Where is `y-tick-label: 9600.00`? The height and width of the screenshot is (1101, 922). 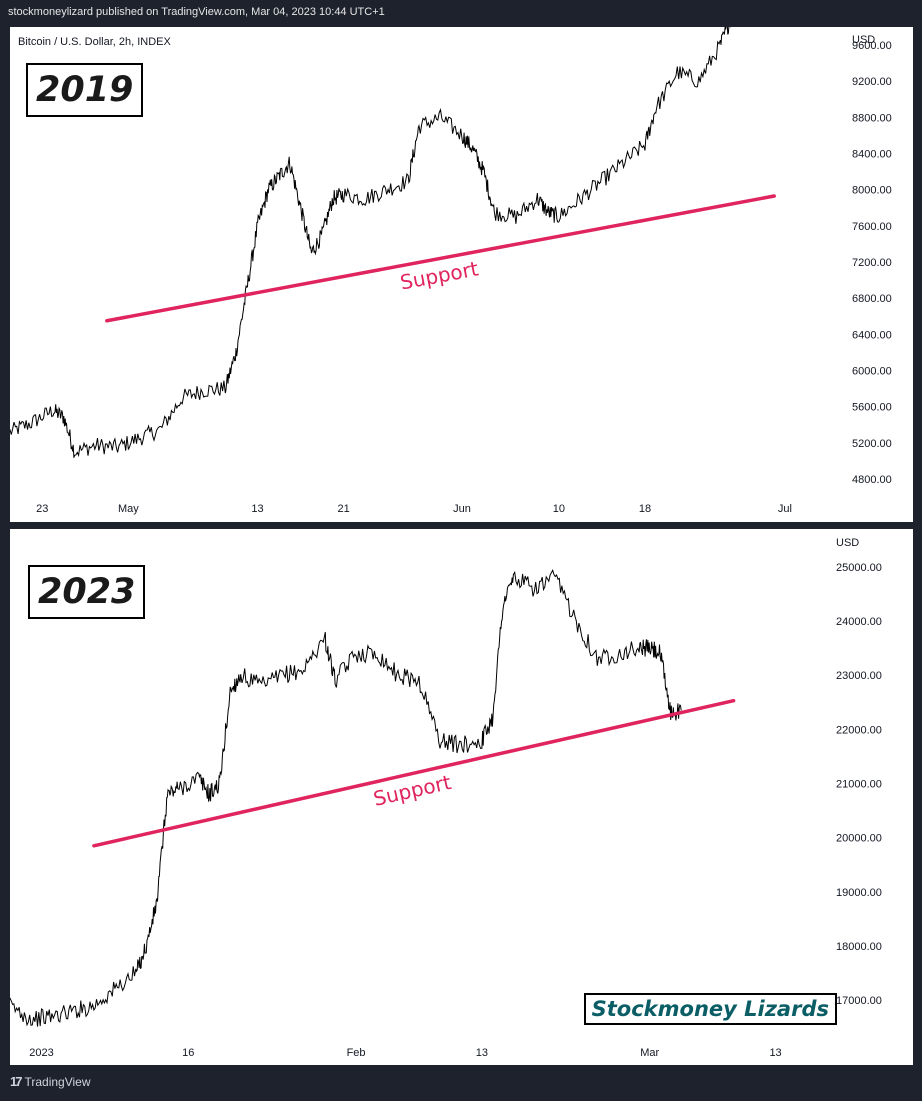 y-tick-label: 9600.00 is located at coordinates (872, 46).